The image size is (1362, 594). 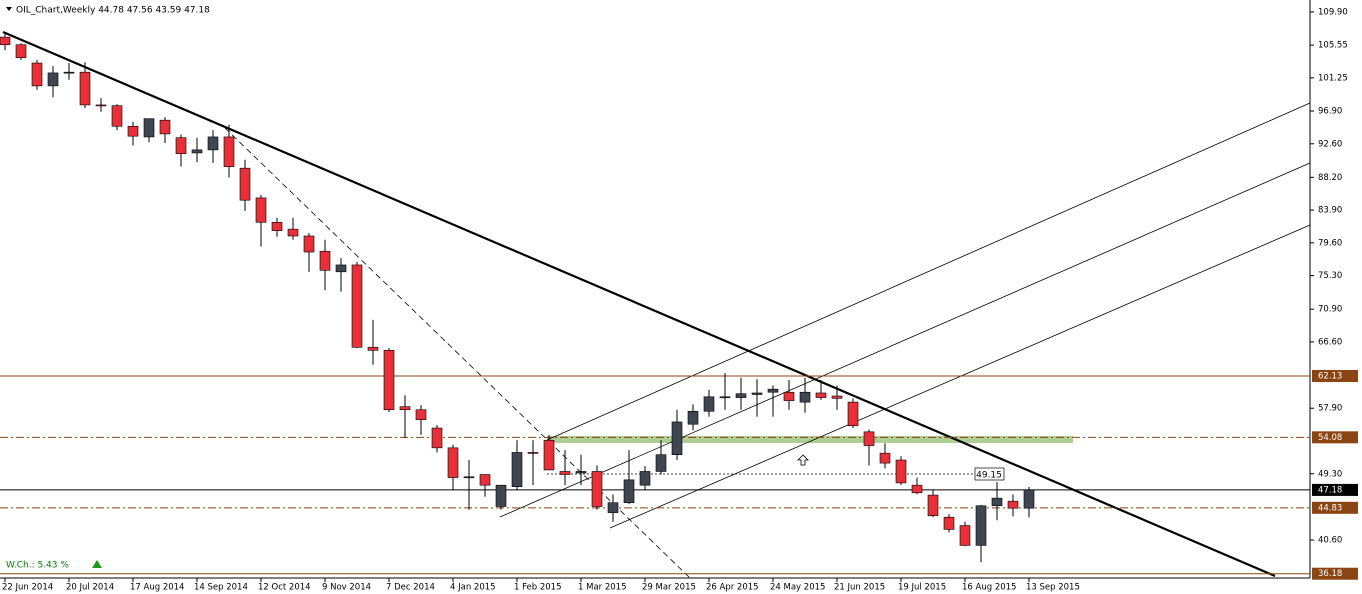 I want to click on up-triangle, so click(x=97, y=564).